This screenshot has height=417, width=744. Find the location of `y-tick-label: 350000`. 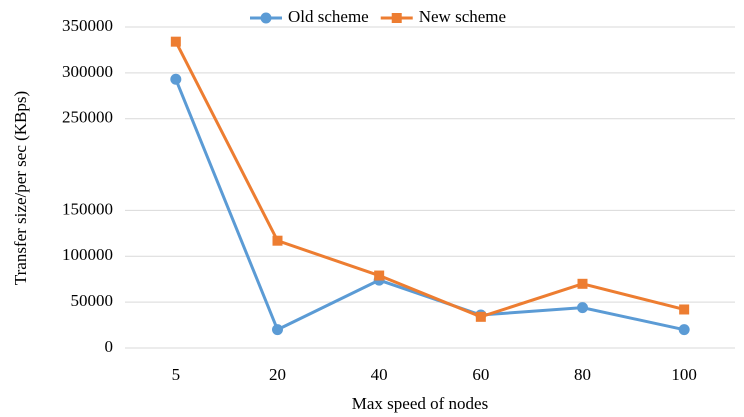

y-tick-label: 350000 is located at coordinates (87, 25).